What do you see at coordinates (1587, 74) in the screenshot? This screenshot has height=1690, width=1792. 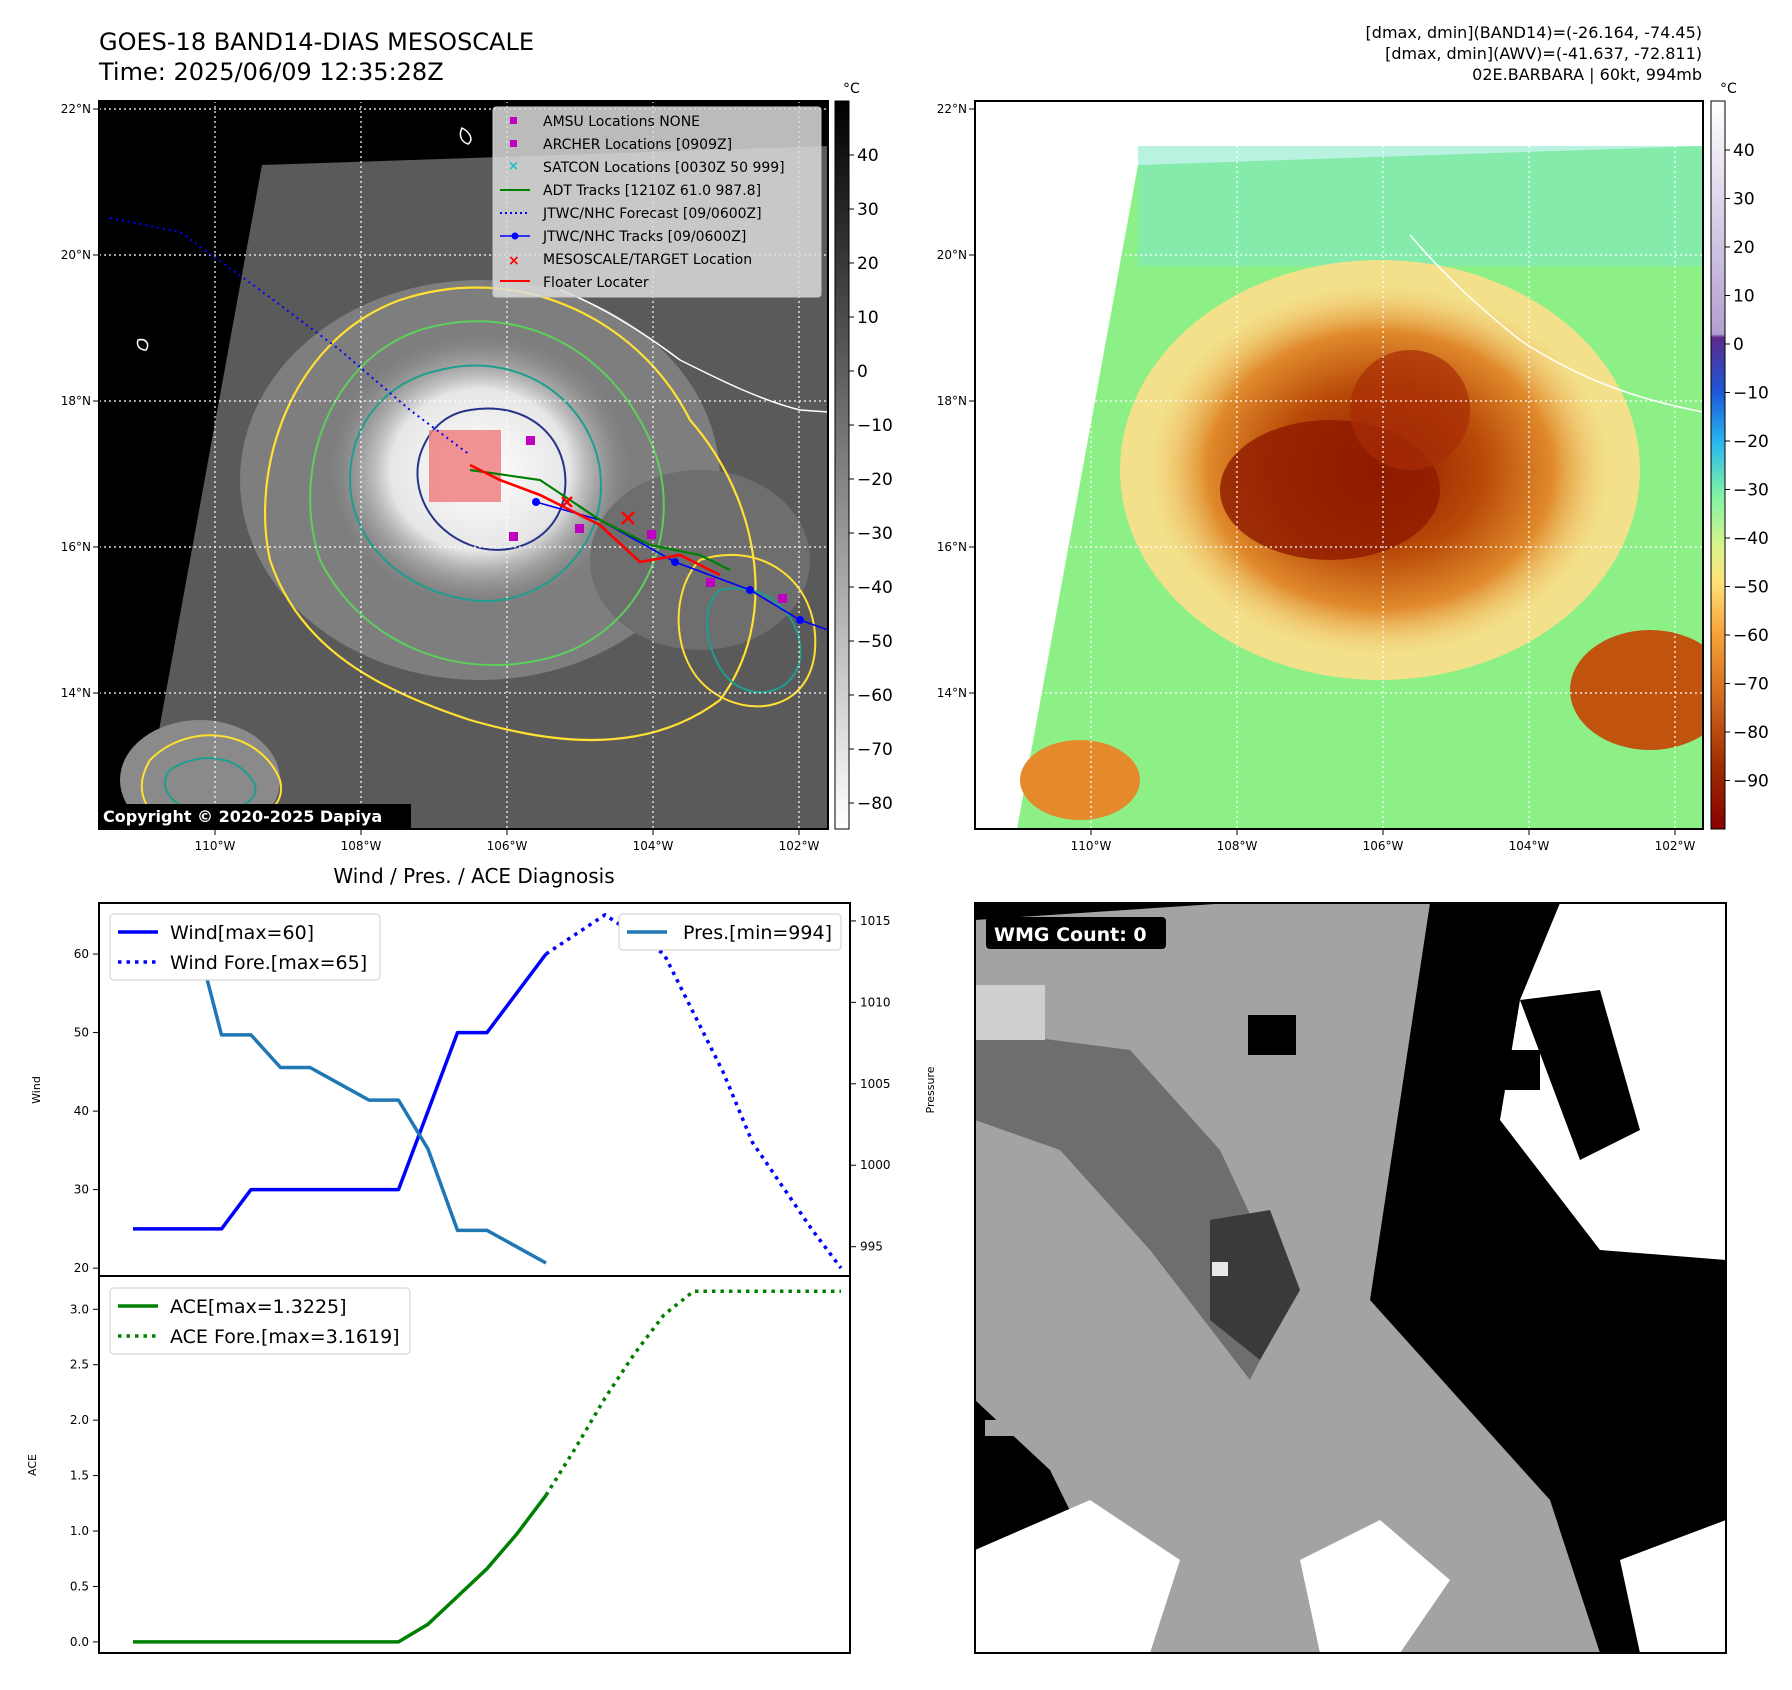 I see `info-storm: 02E.BARBARA | 60kt, 994mb` at bounding box center [1587, 74].